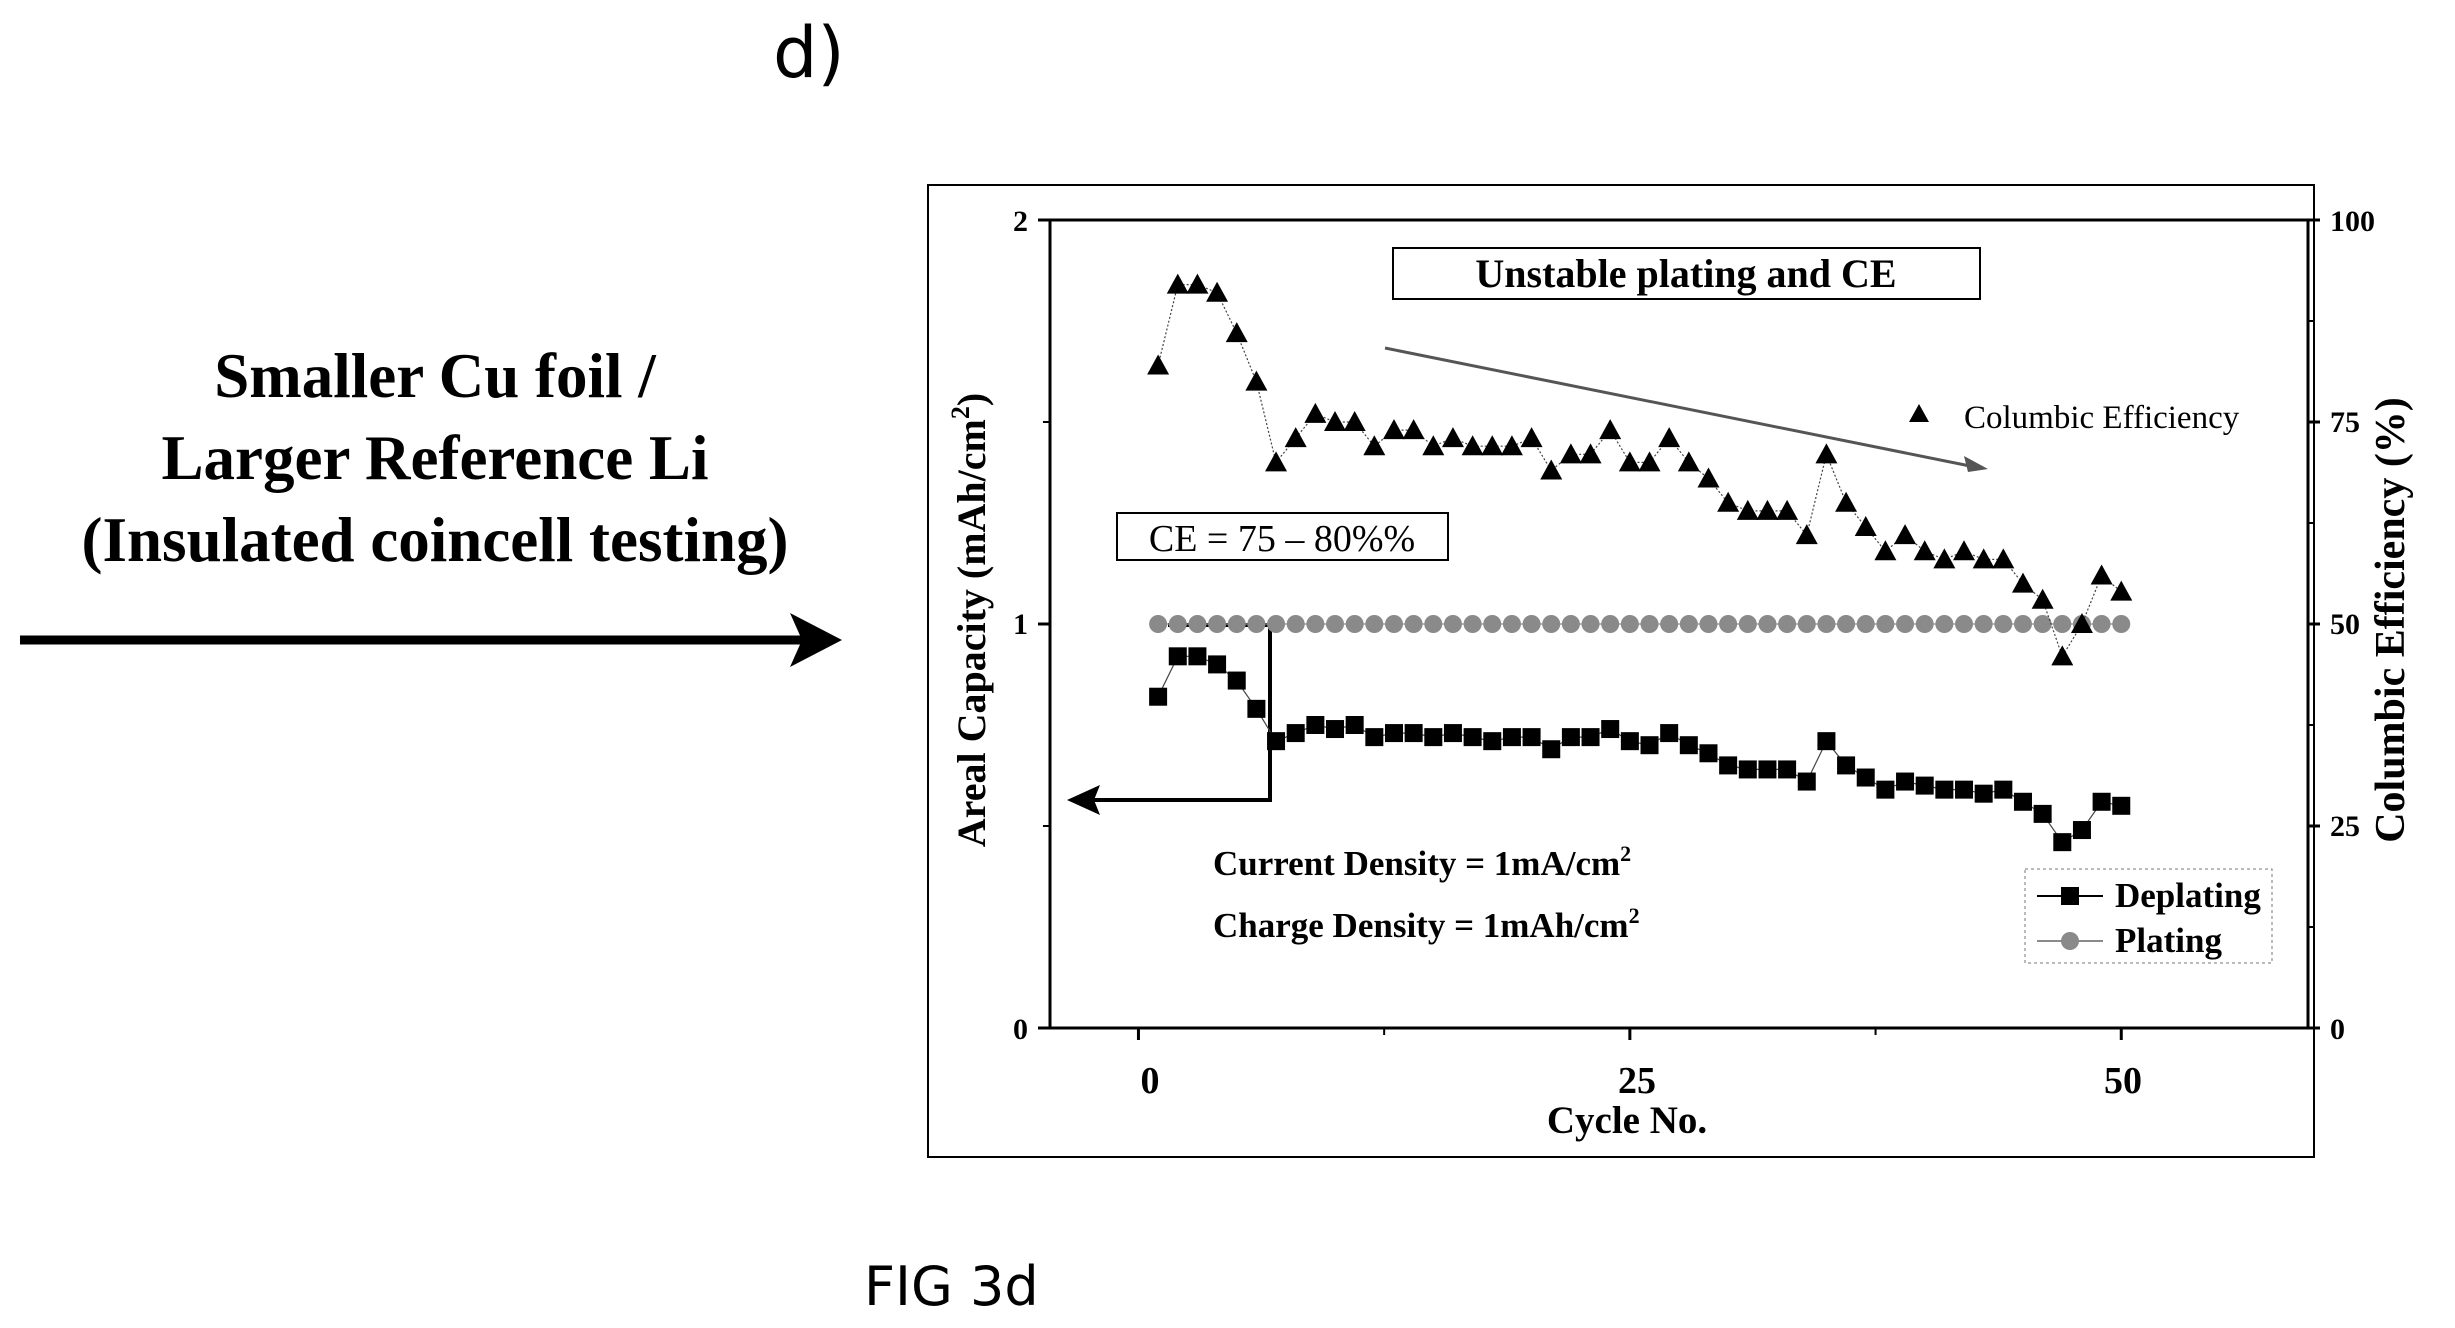 This screenshot has width=2455, height=1328. I want to click on unstable-annotation-box, so click(1686, 273).